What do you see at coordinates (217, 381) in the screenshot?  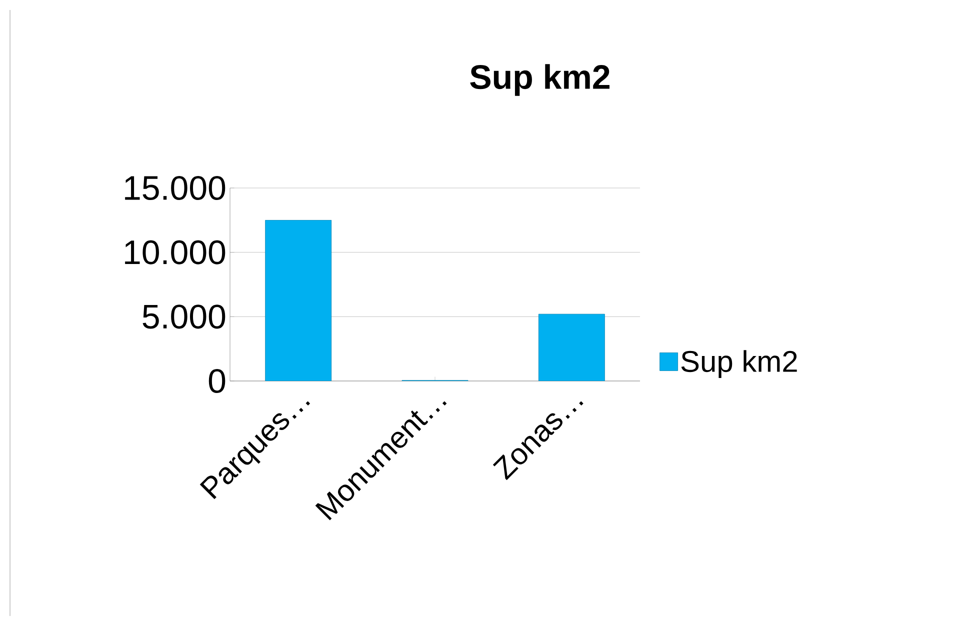 I see `y-tick-label: 0` at bounding box center [217, 381].